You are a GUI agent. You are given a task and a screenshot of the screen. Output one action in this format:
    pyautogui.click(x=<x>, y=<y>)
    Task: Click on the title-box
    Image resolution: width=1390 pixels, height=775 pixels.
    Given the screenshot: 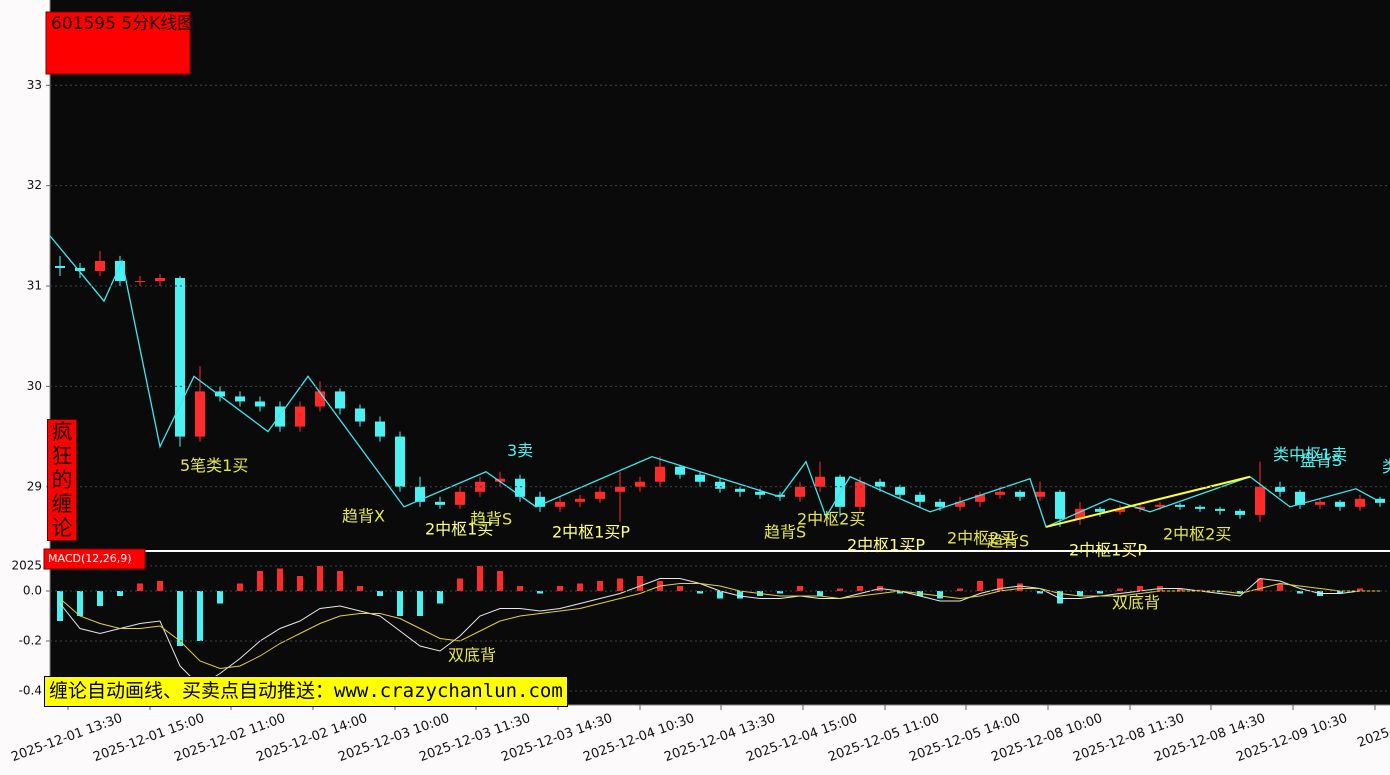 What is the action you would take?
    pyautogui.click(x=118, y=43)
    